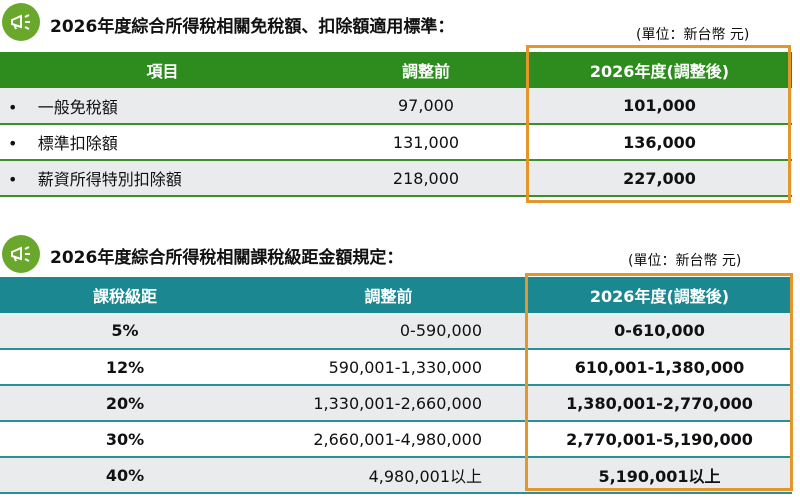 The height and width of the screenshot is (497, 800). I want to click on after-value: 136,000, so click(659, 142).